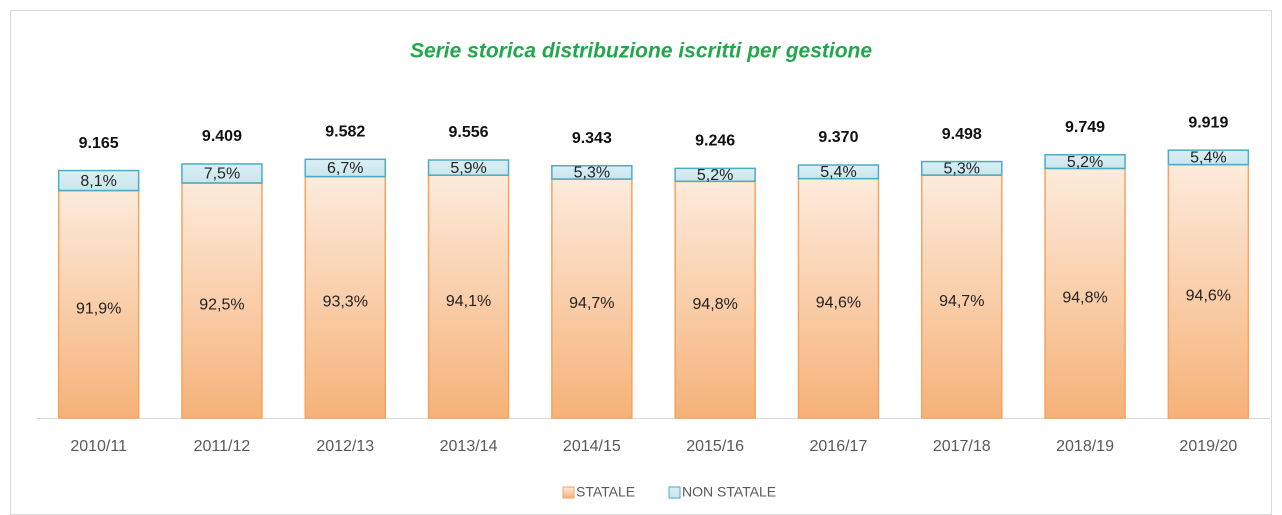 Image resolution: width=1282 pixels, height=515 pixels. Describe the element at coordinates (222, 446) in the screenshot. I see `x-tick-label: 2011/12` at that location.